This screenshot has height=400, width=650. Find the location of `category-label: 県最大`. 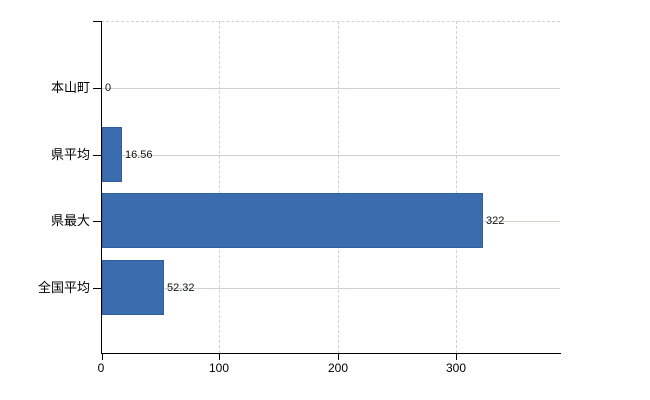

category-label: 県最大 is located at coordinates (70, 220).